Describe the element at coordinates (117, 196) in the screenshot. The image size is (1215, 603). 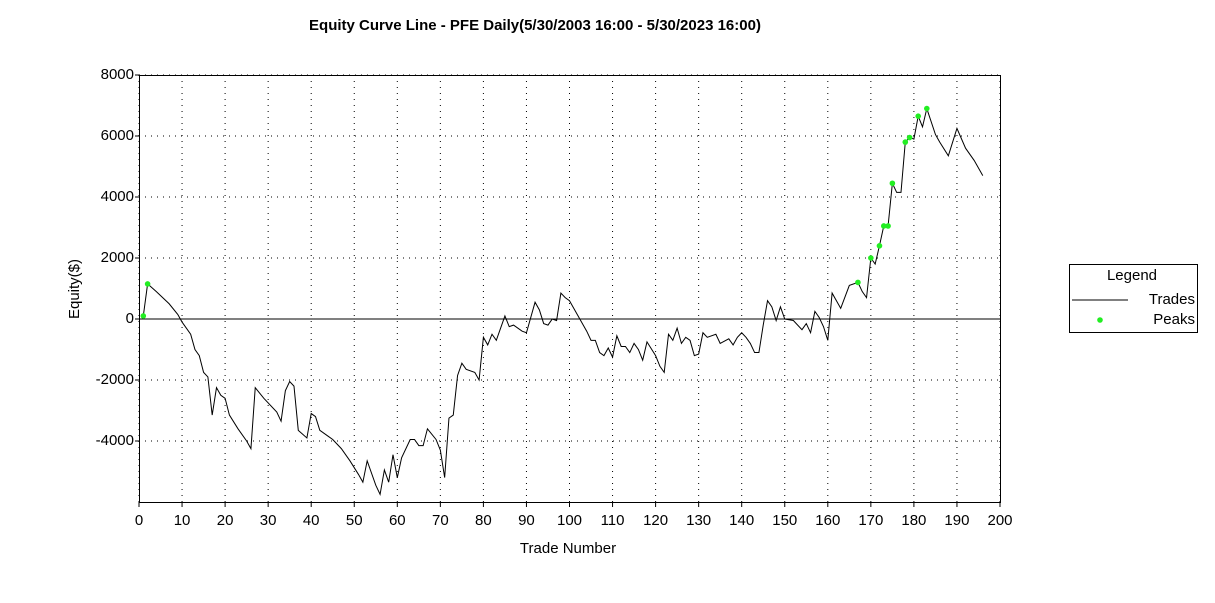
I see `y-tick-label: 4000` at that location.